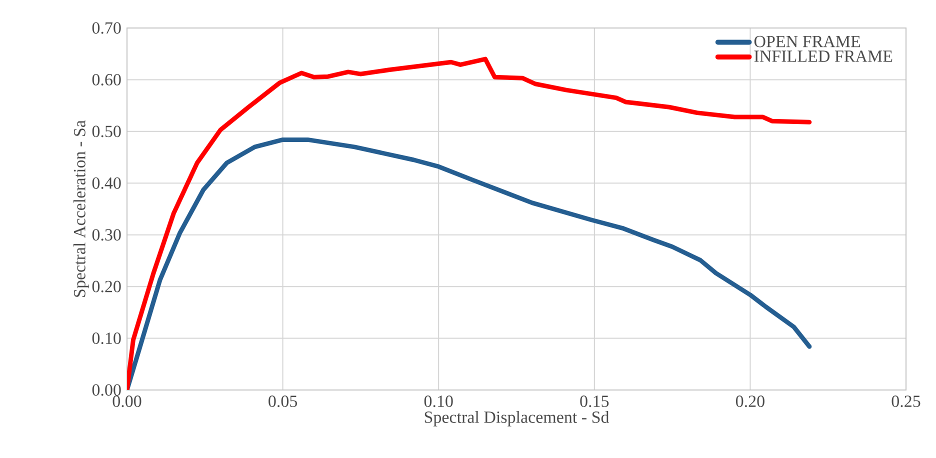 The width and height of the screenshot is (936, 458). I want to click on x-tick-label: 0.20, so click(750, 402).